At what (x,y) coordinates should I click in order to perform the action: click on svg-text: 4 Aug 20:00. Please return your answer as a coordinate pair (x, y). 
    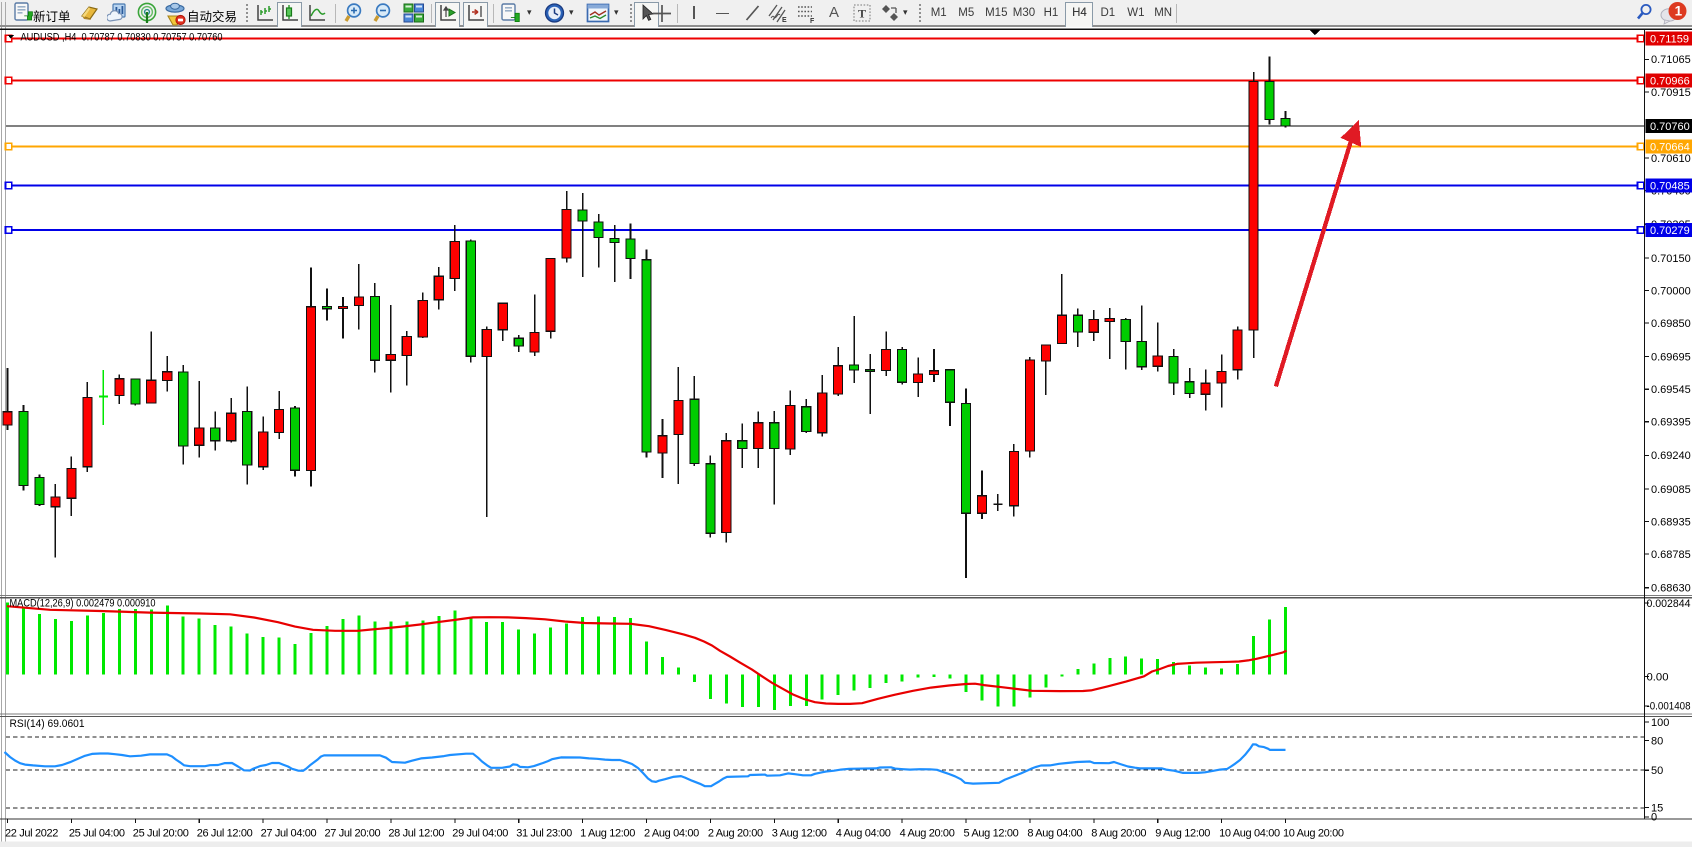
    Looking at the image, I should click on (927, 834).